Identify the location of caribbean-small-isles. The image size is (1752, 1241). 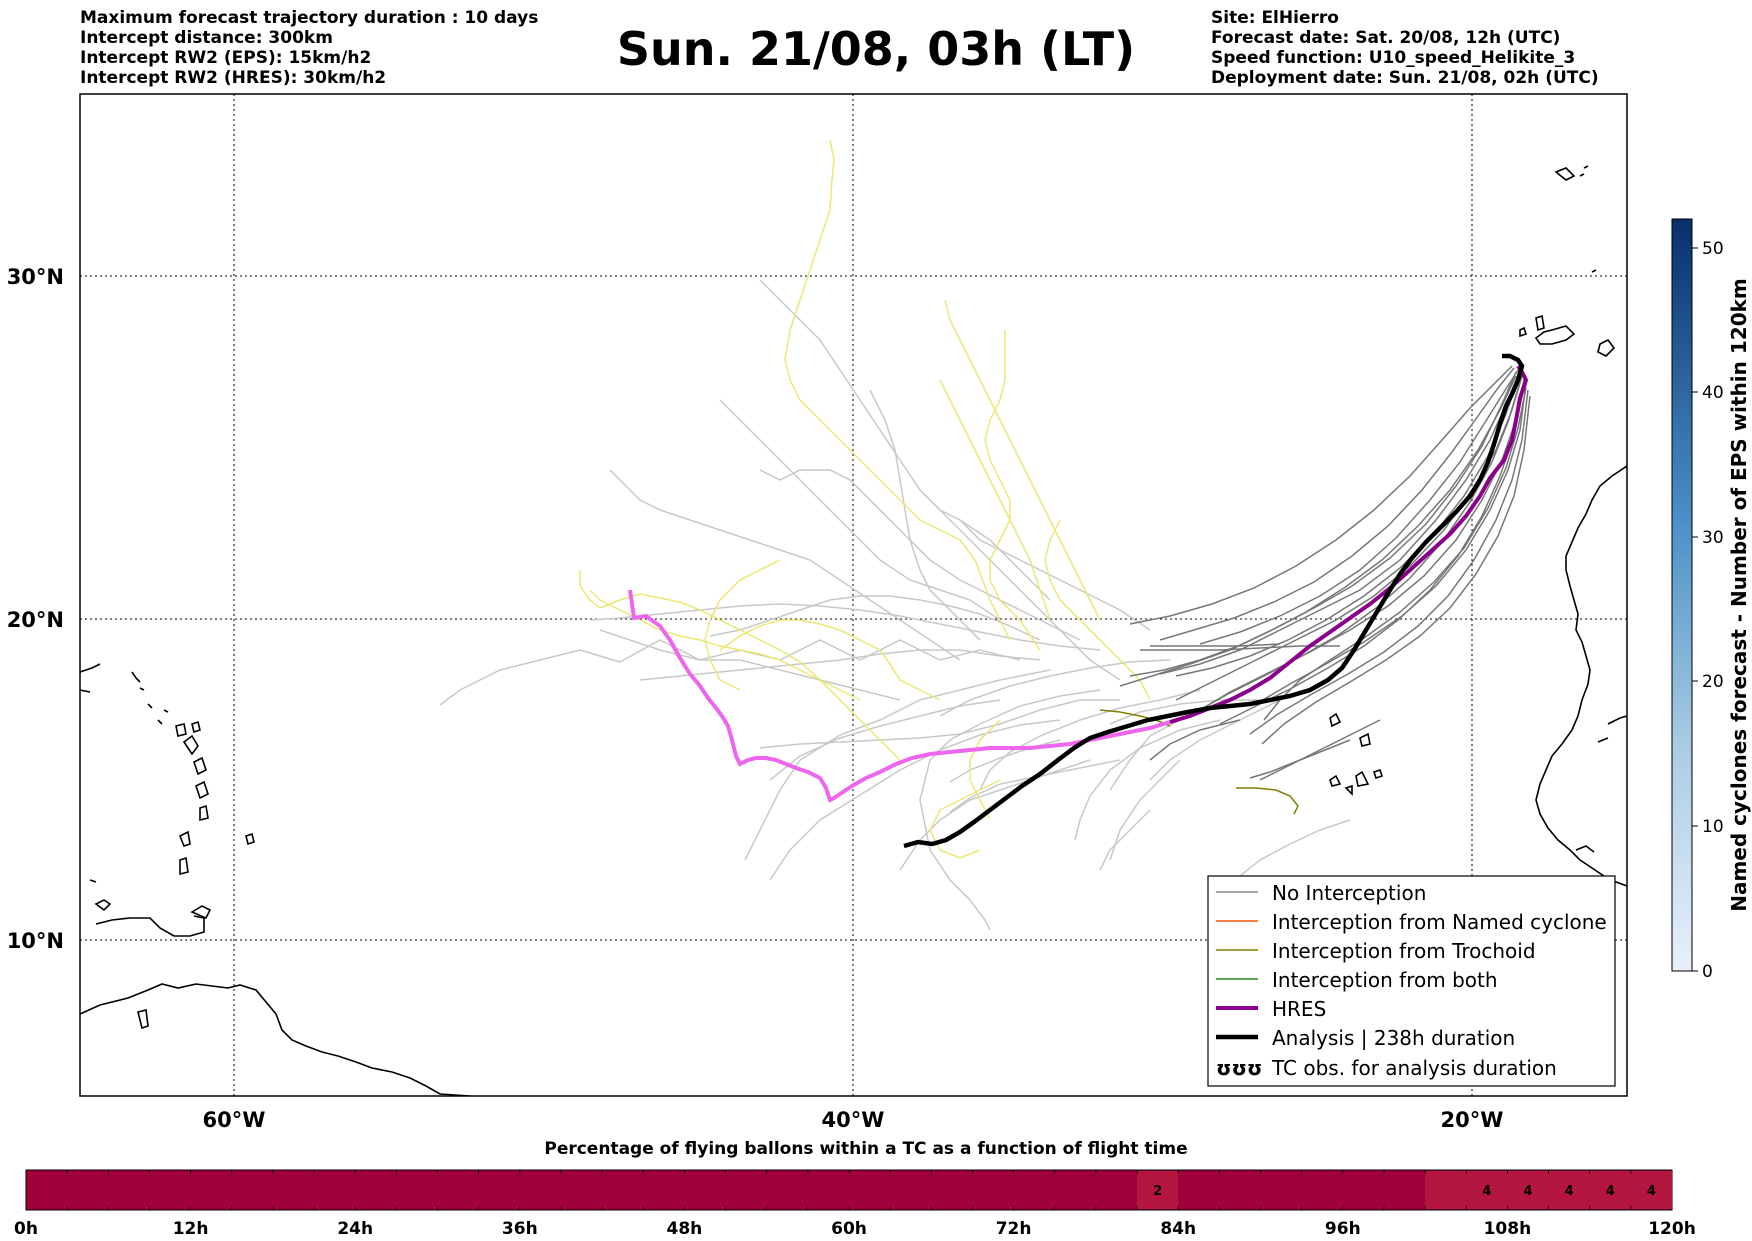
(124, 787).